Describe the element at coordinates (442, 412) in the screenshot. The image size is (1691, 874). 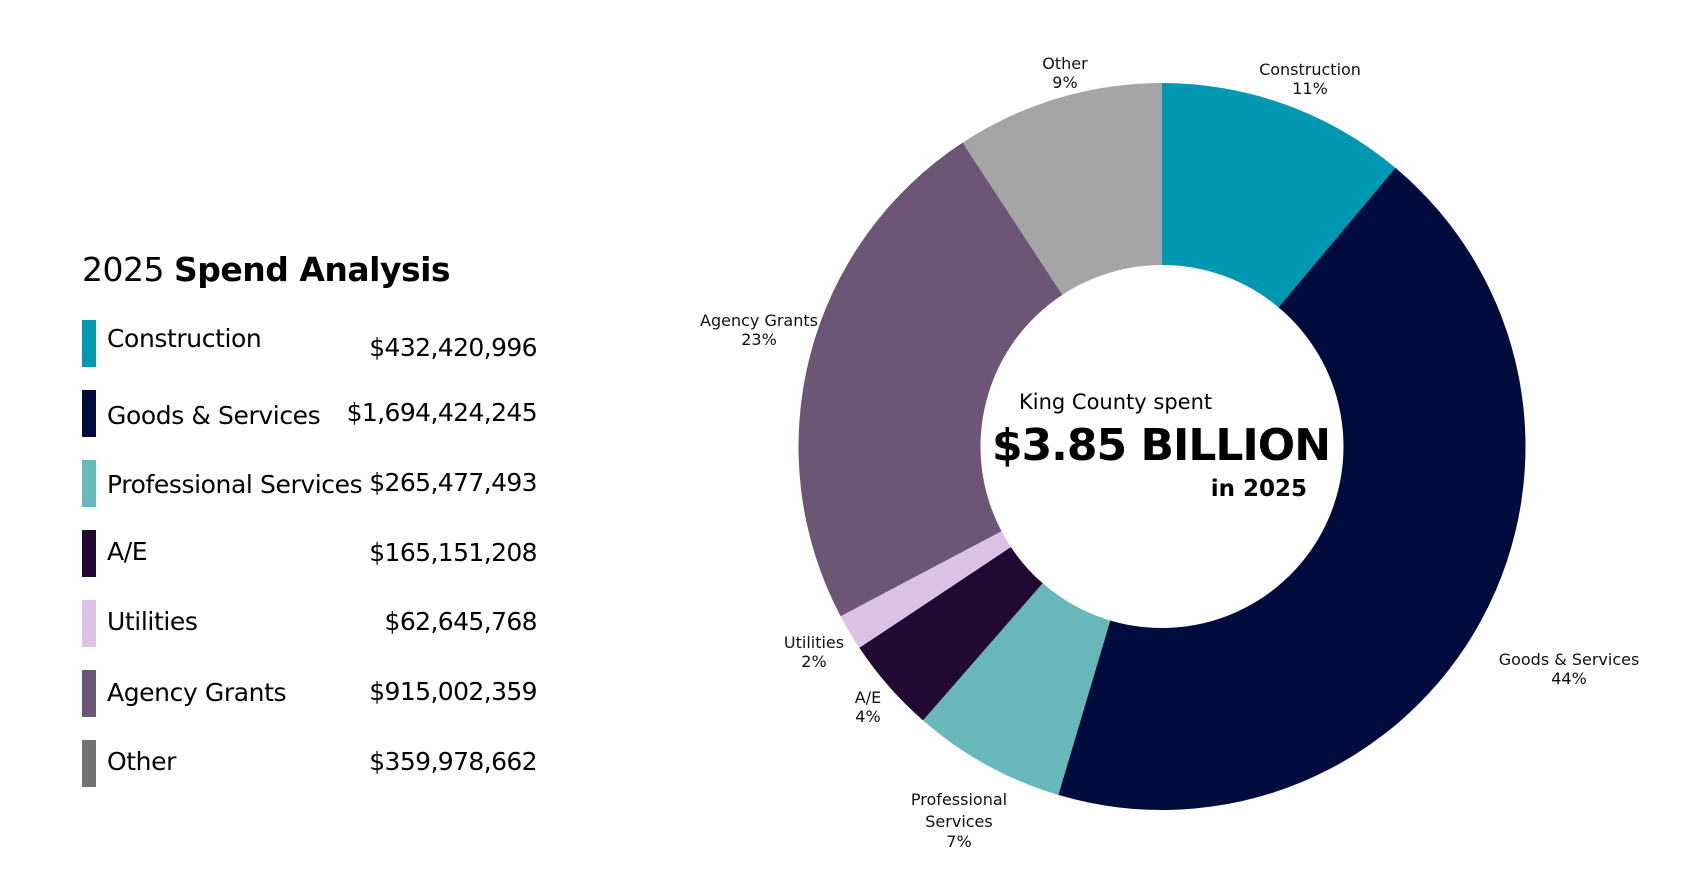
I see `legend-amount: $1,694,424,245` at that location.